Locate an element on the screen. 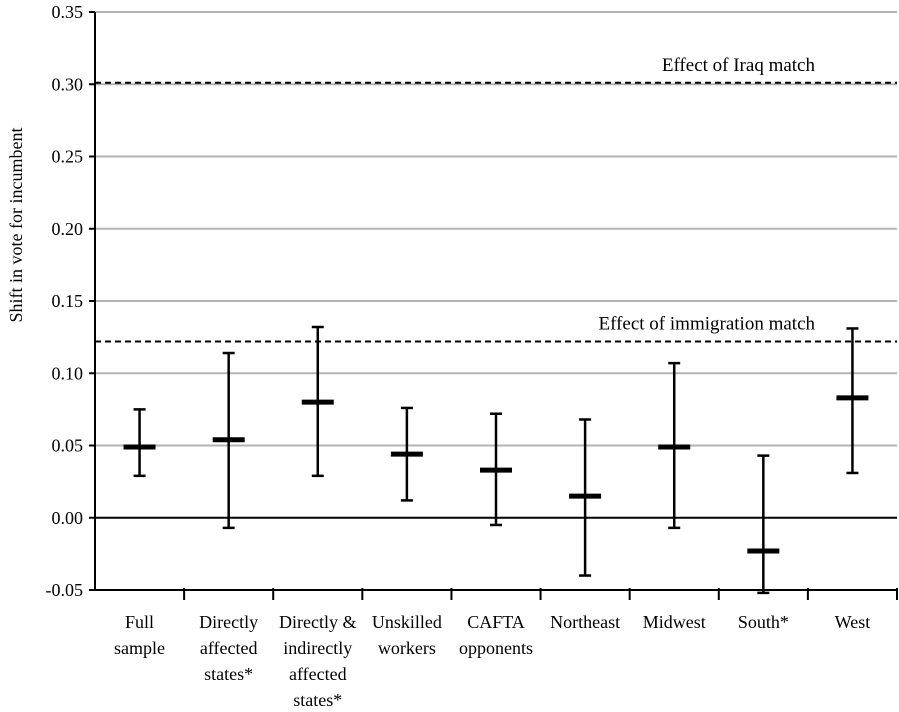 Image resolution: width=899 pixels, height=712 pixels. category-label-line: CAFTA is located at coordinates (496, 622).